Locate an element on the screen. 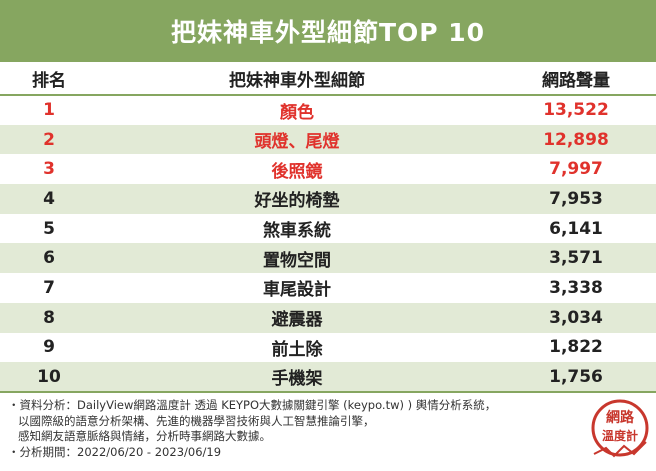 This screenshot has height=471, width=656. table-row: 1 顏色 13,522 is located at coordinates (328, 110).